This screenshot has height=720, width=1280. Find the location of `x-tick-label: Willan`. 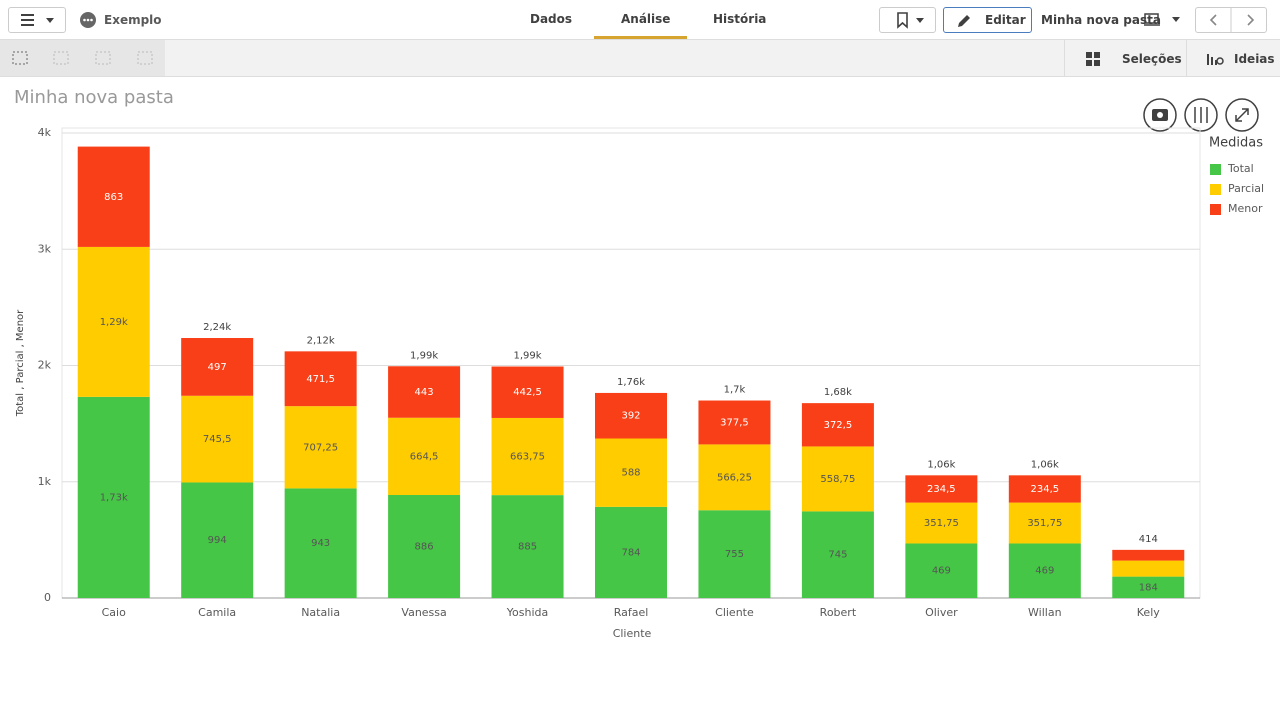

x-tick-label: Willan is located at coordinates (1045, 612).